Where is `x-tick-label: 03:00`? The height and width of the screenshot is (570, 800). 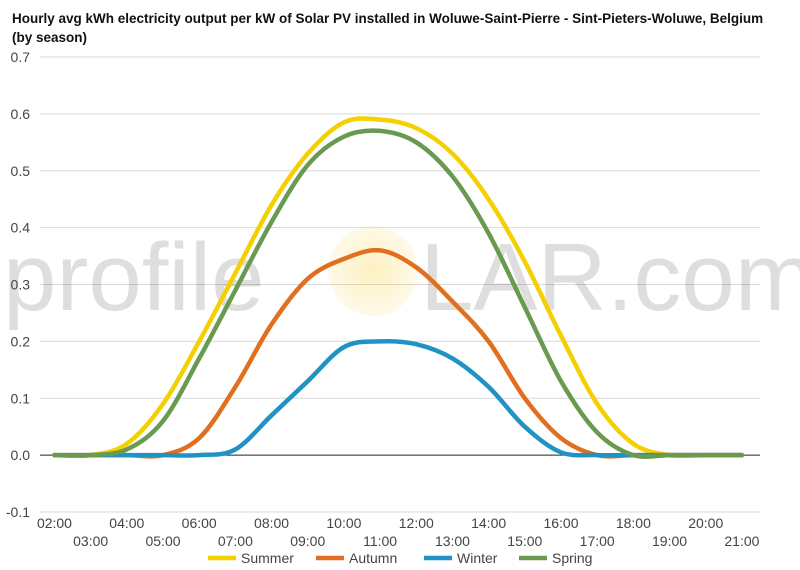 x-tick-label: 03:00 is located at coordinates (90, 541).